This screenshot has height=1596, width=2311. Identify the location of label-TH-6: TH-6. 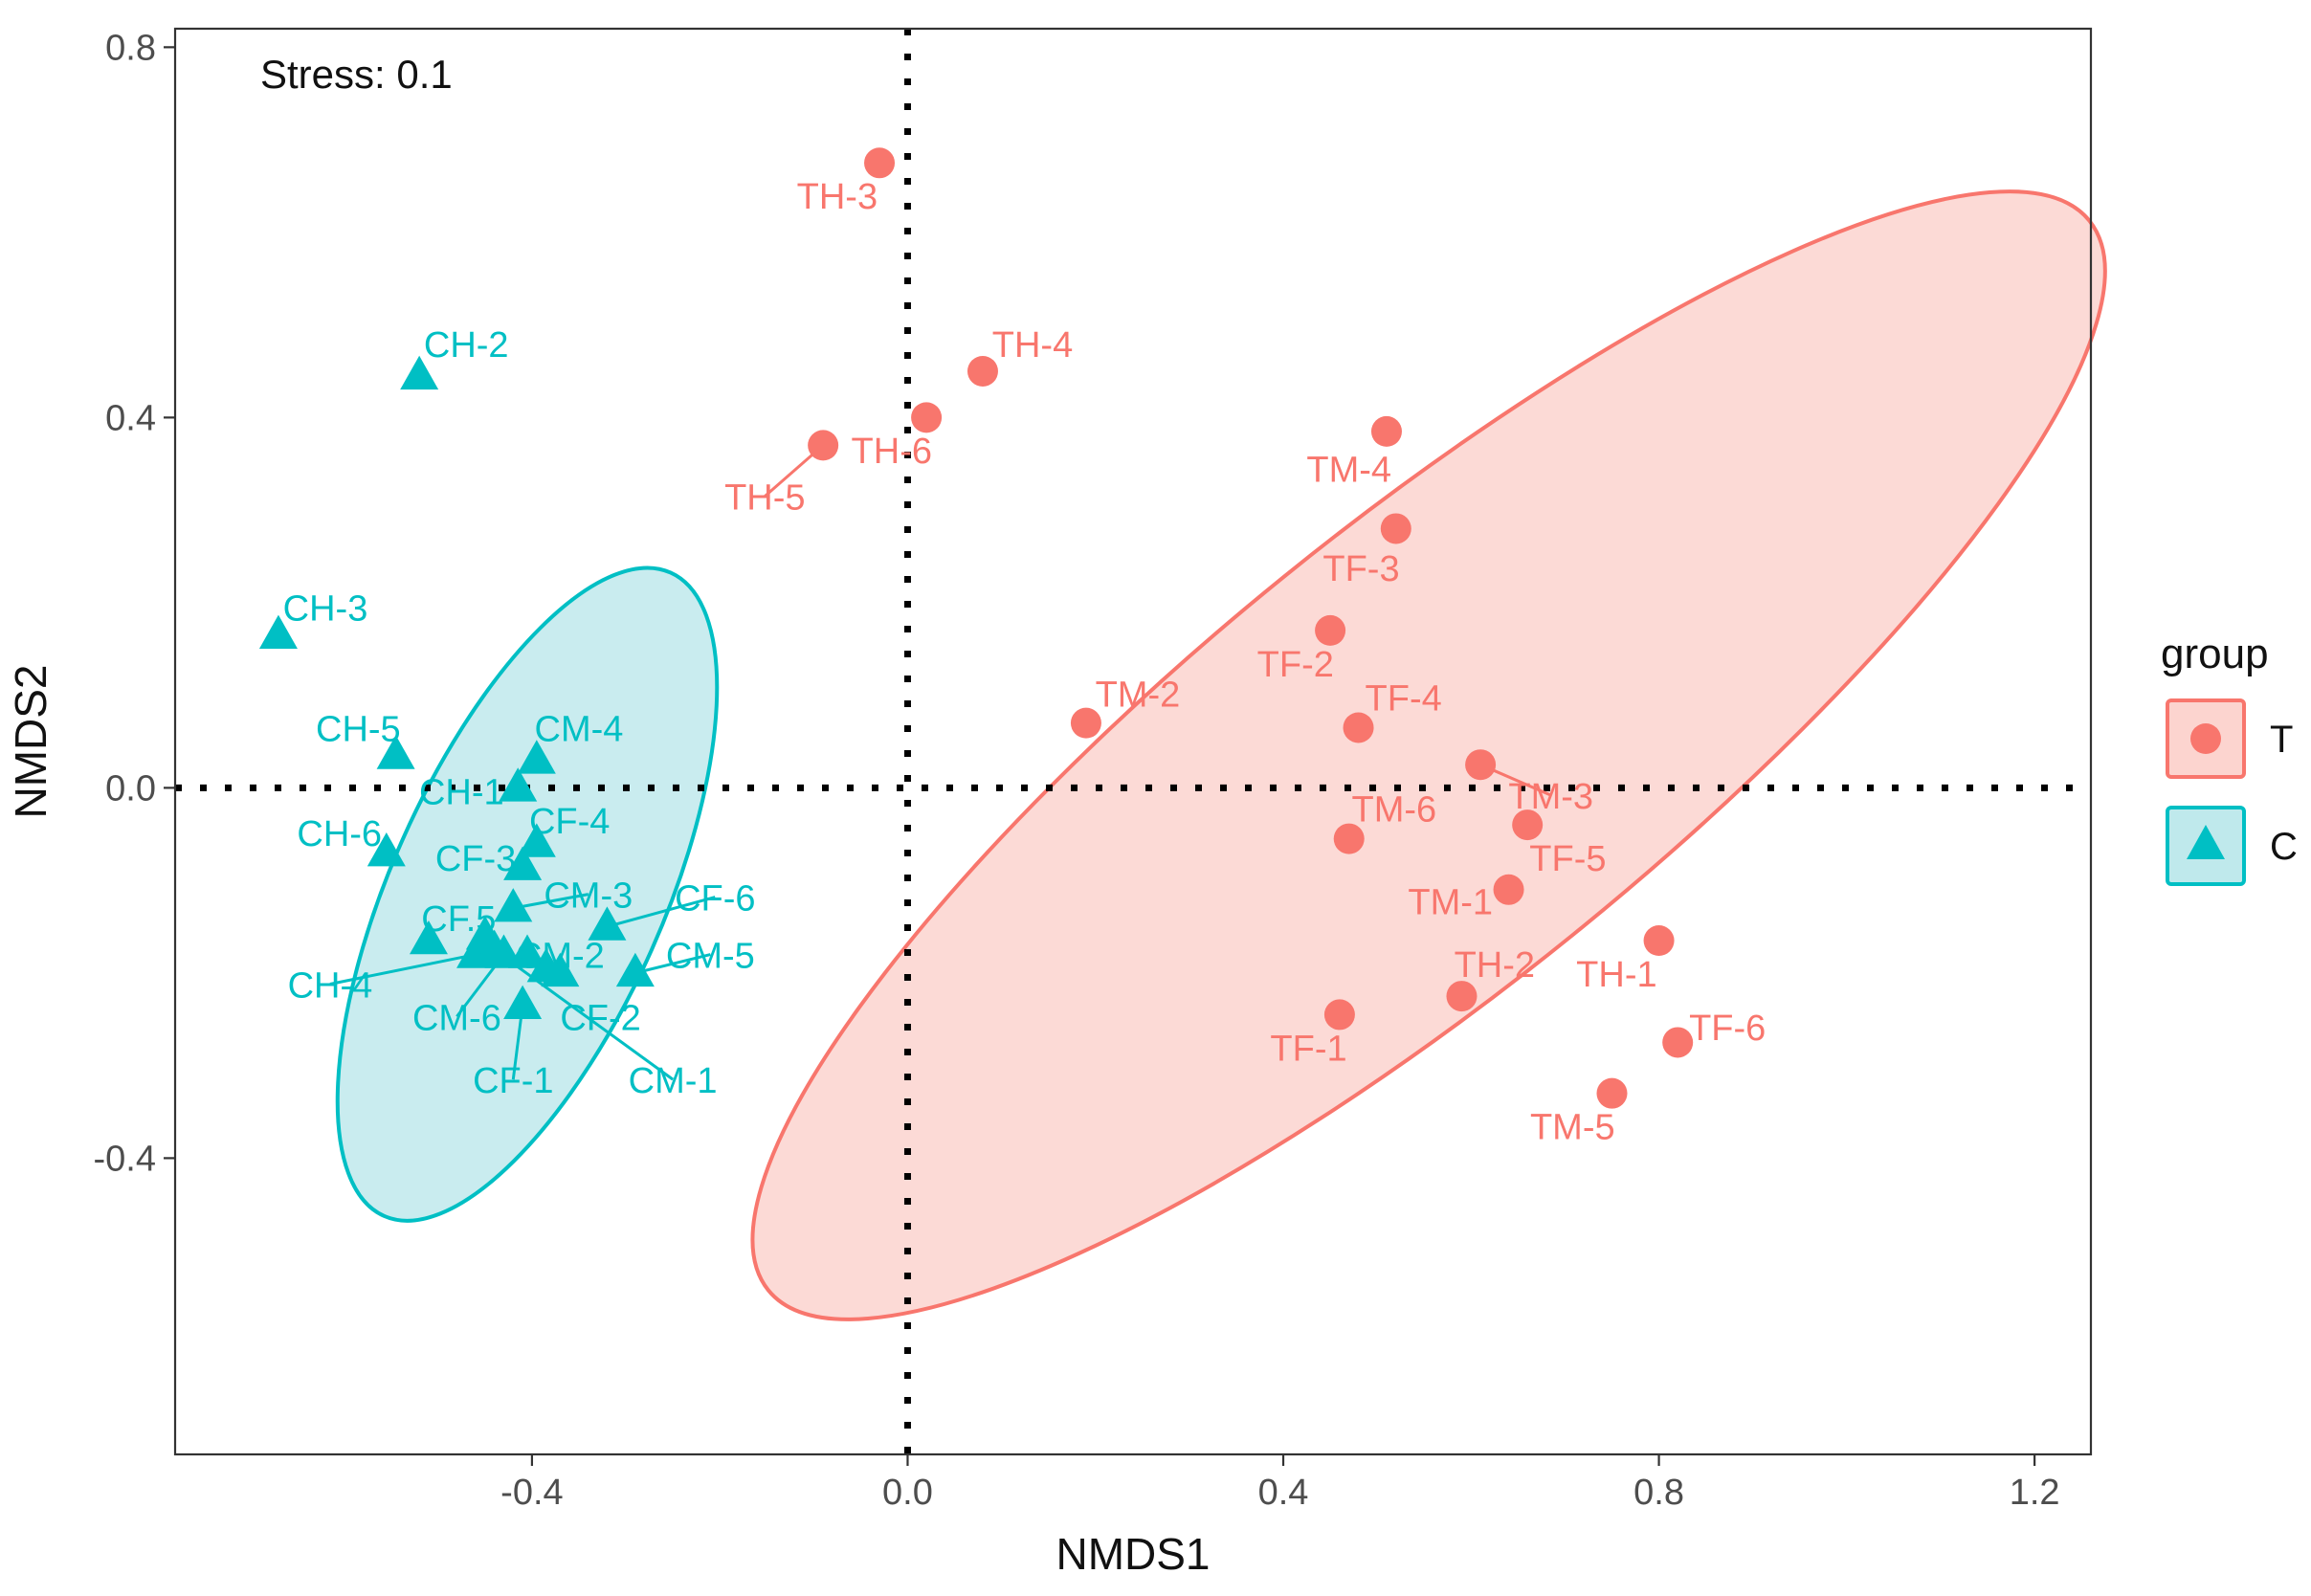
(892, 452).